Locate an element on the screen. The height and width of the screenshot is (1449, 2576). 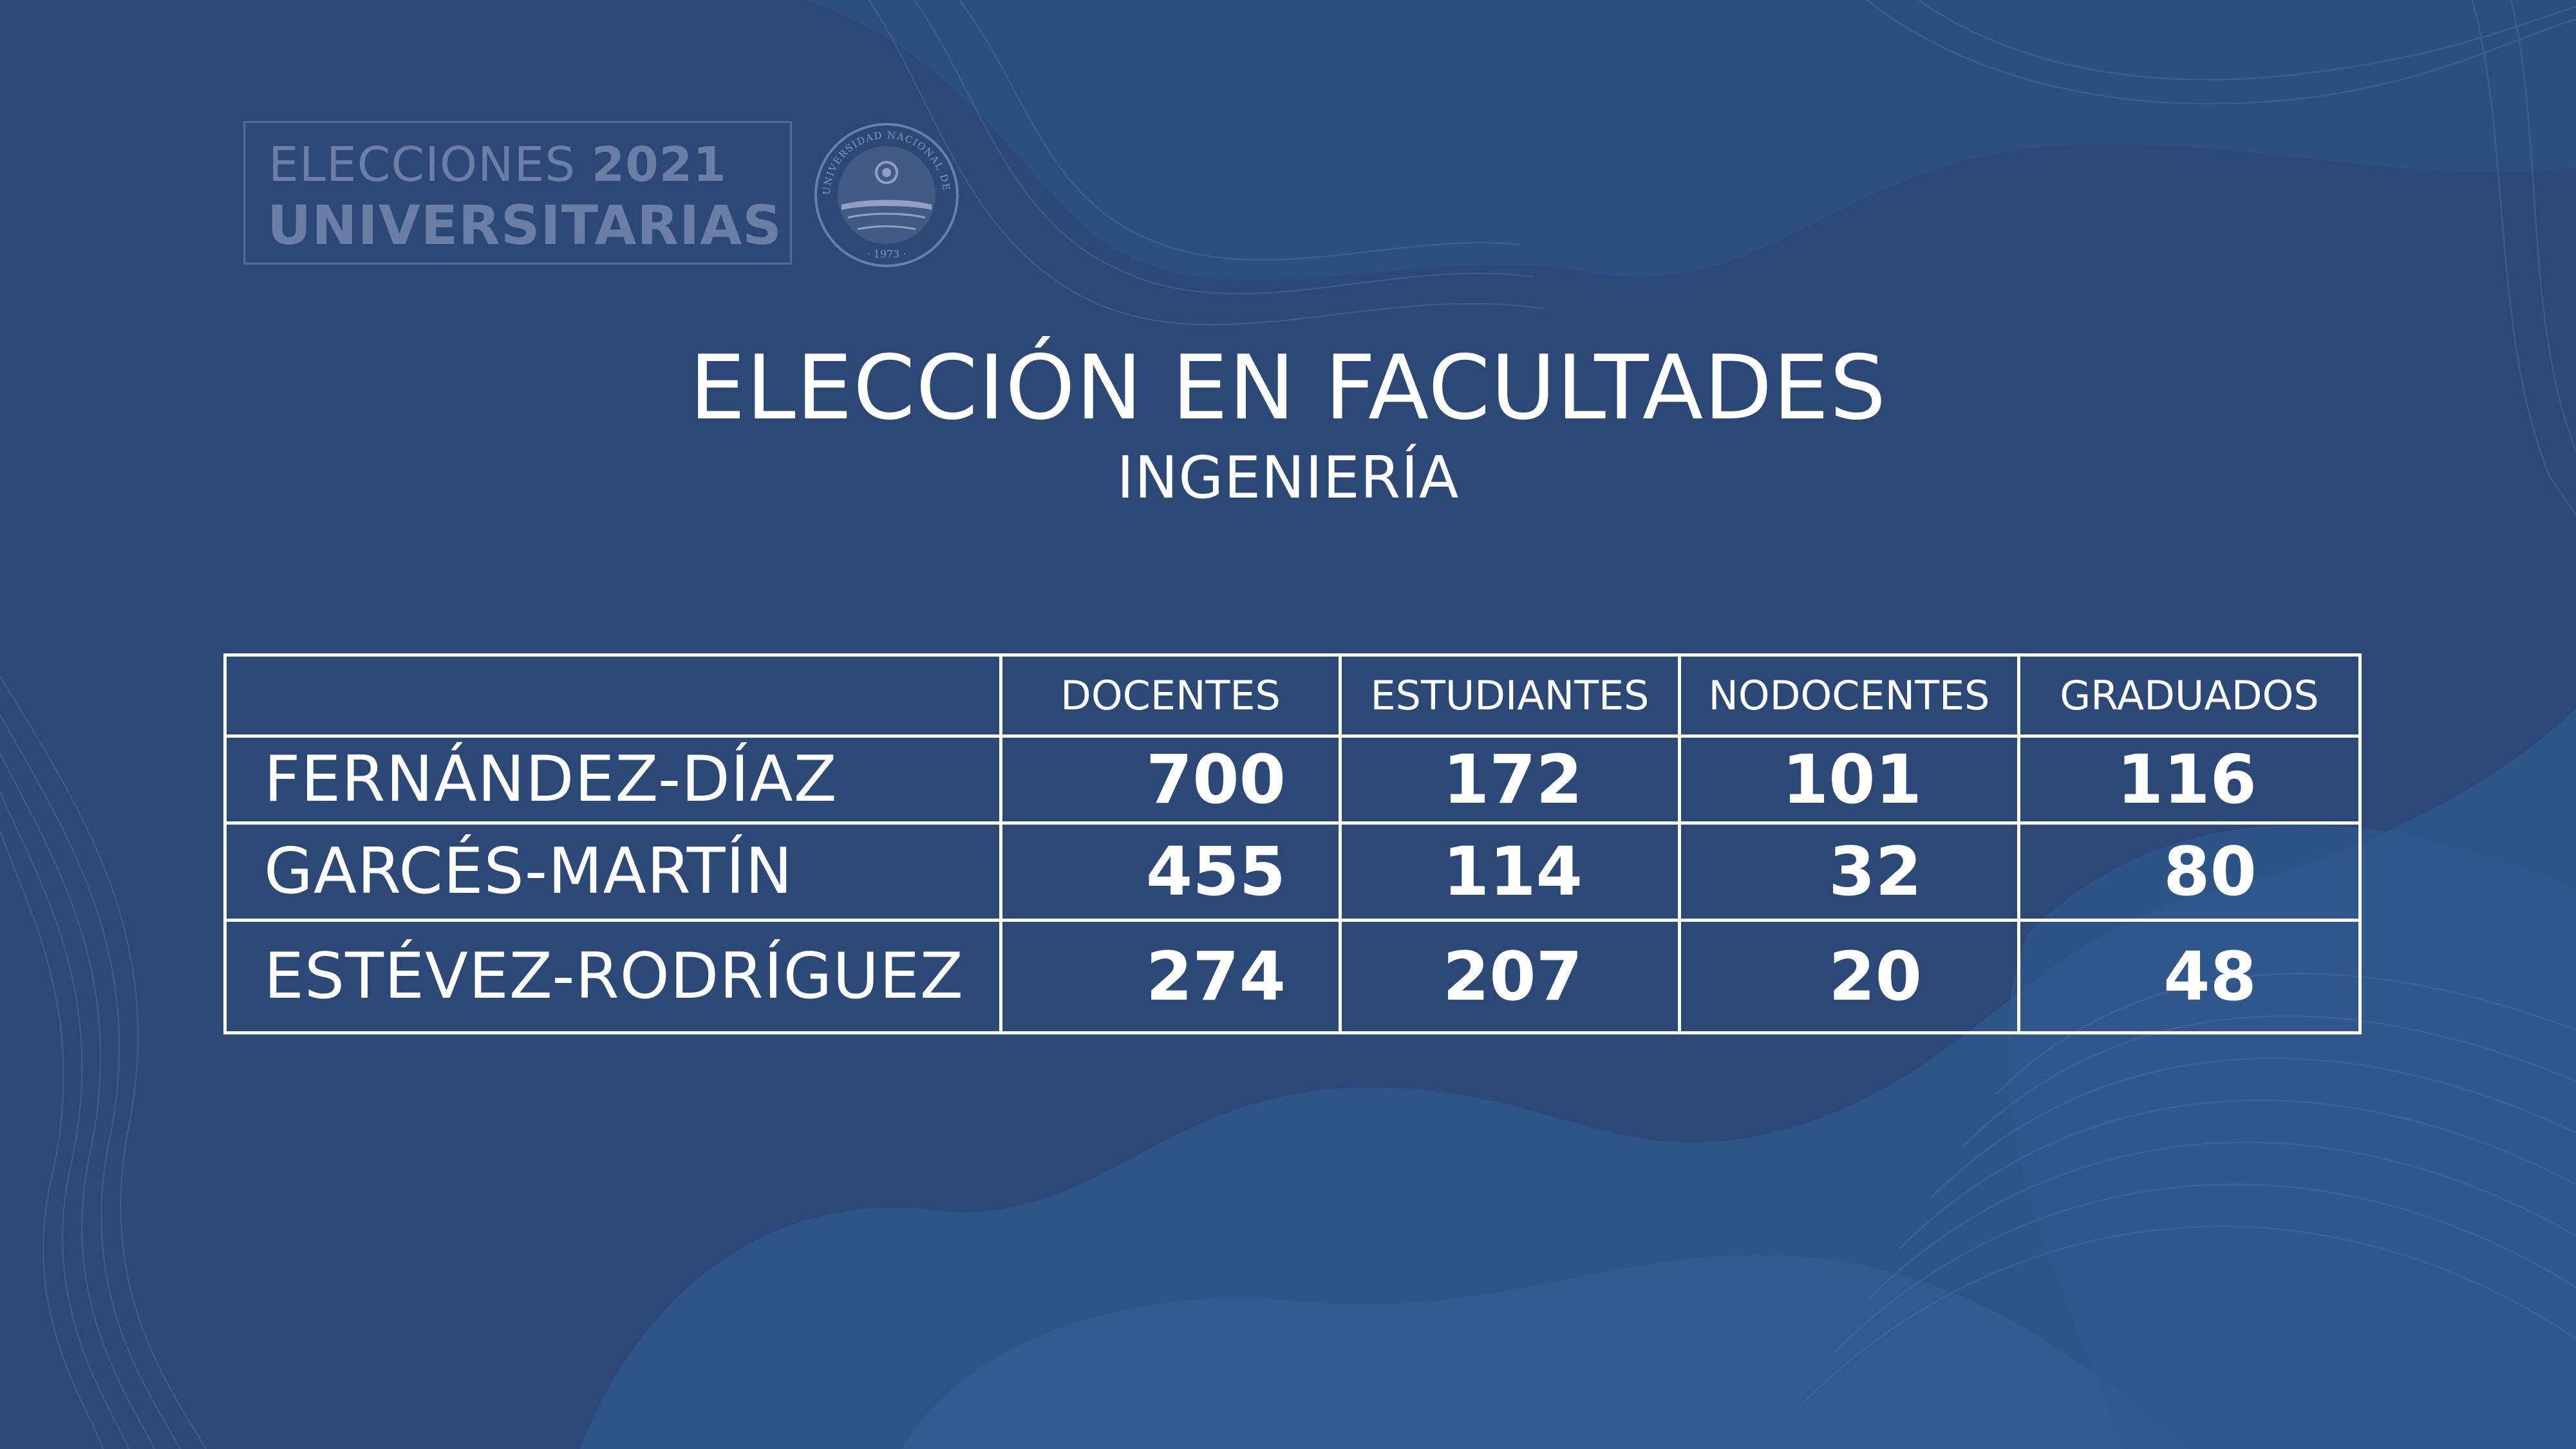
logo-line-1: ELECCIONES 2021 is located at coordinates (497, 164).